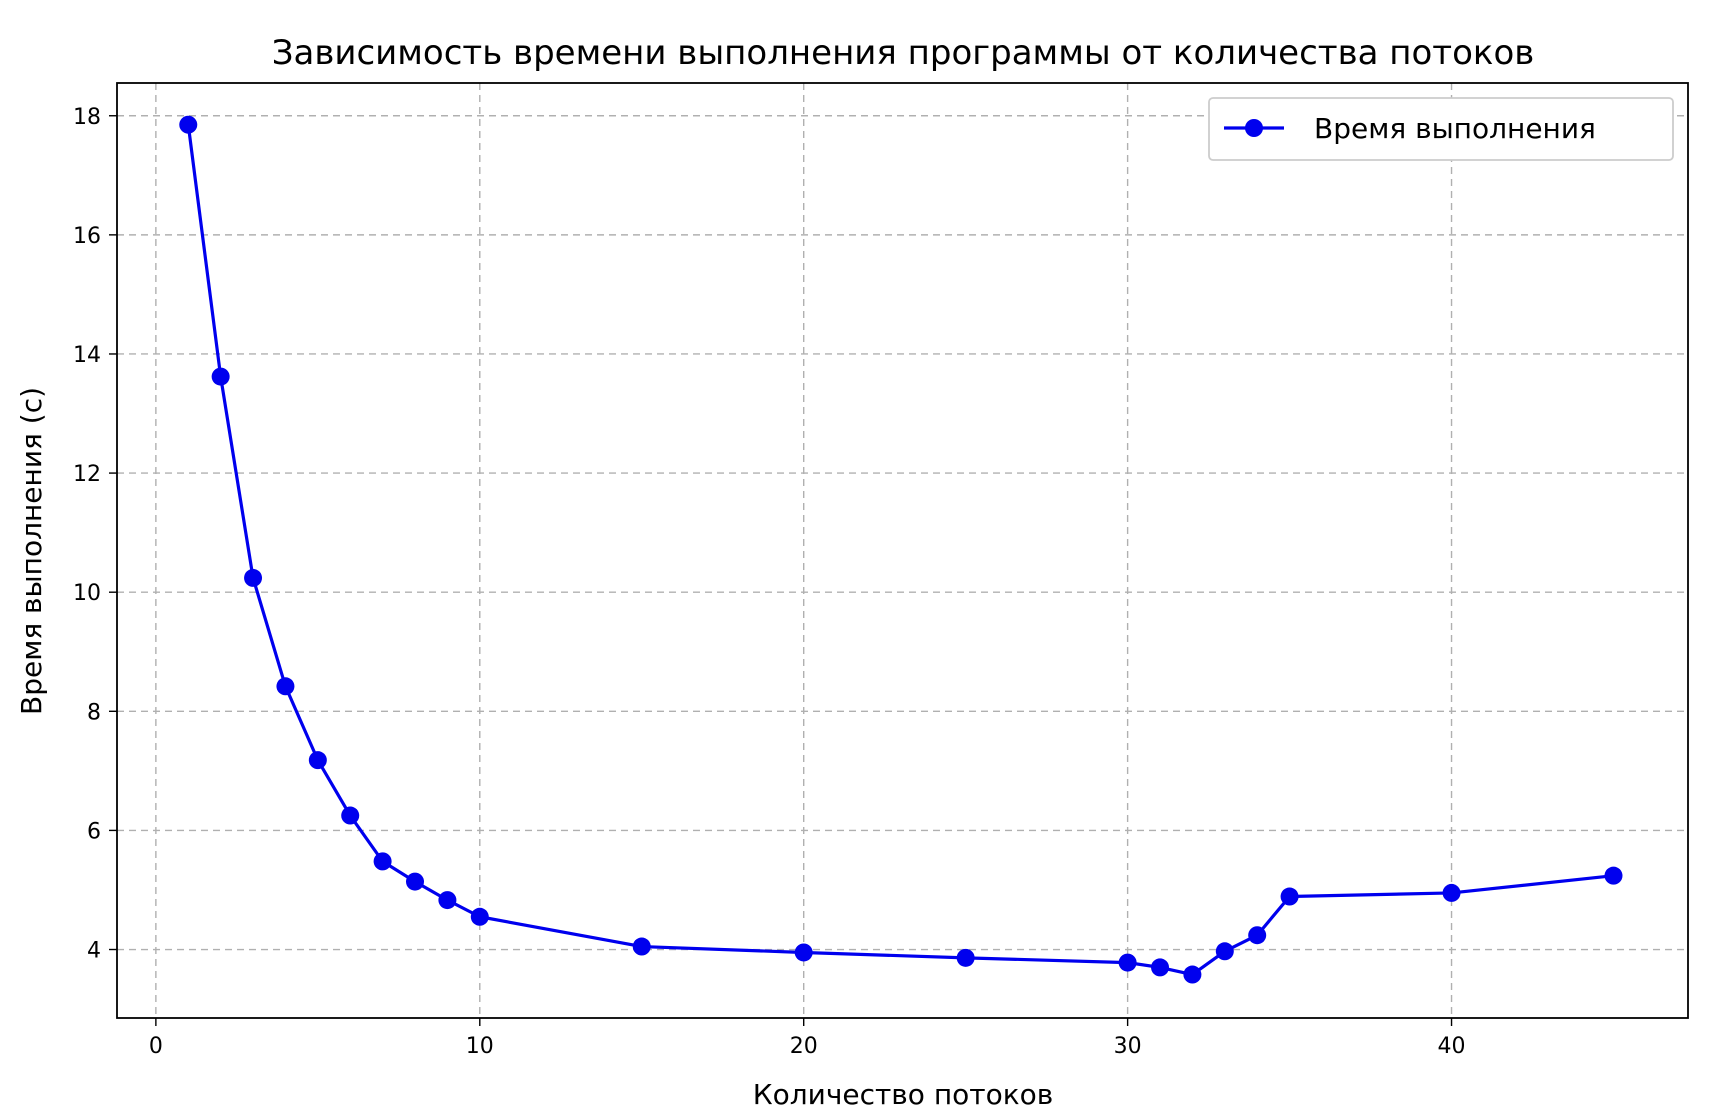 This screenshot has height=1120, width=1716. Describe the element at coordinates (87, 236) in the screenshot. I see `y-tick-label: 16` at that location.